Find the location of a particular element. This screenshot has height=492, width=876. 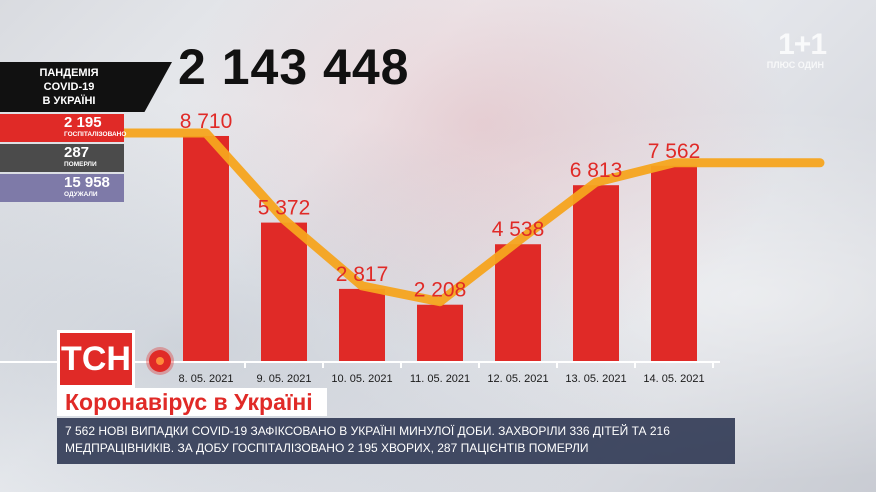

stats-header: ПАНДЕМІЯ COVID-19 В УКРАЇНІ is located at coordinates (86, 87).